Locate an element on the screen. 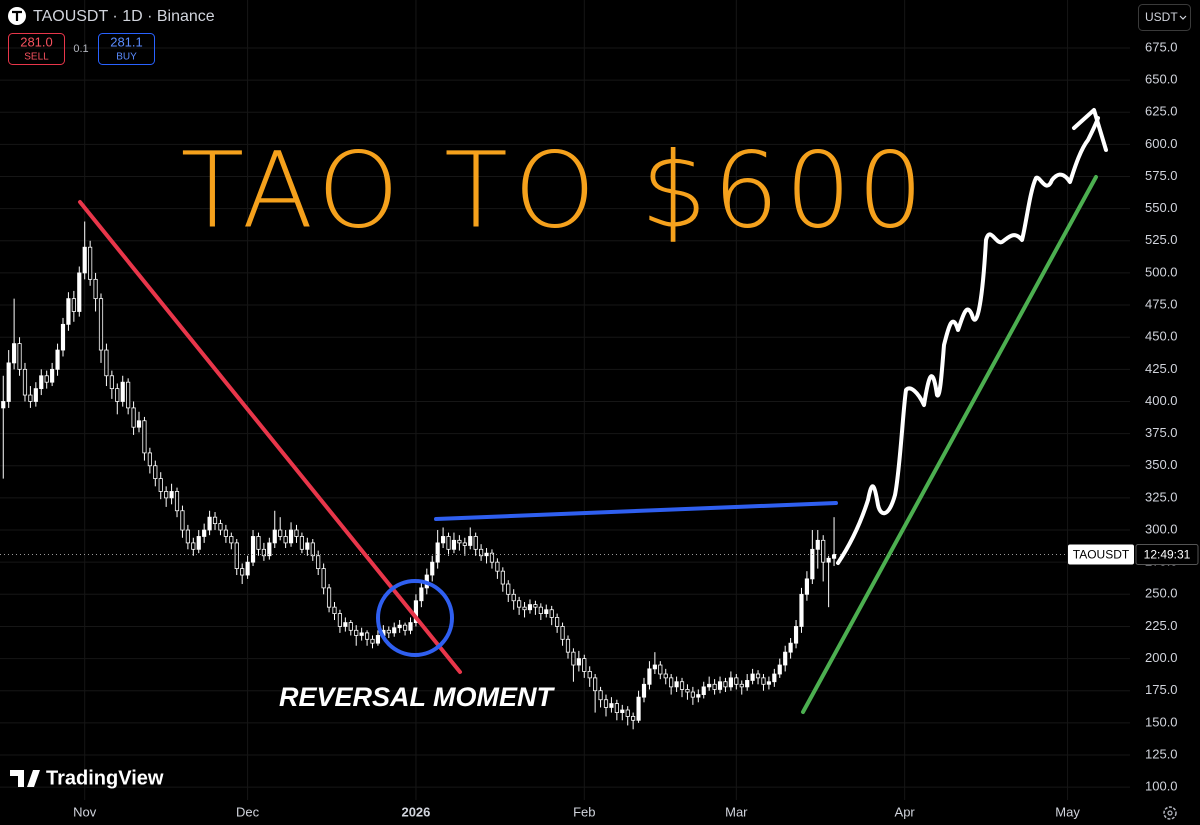 This screenshot has height=825, width=1200. buy-box is located at coordinates (126, 49).